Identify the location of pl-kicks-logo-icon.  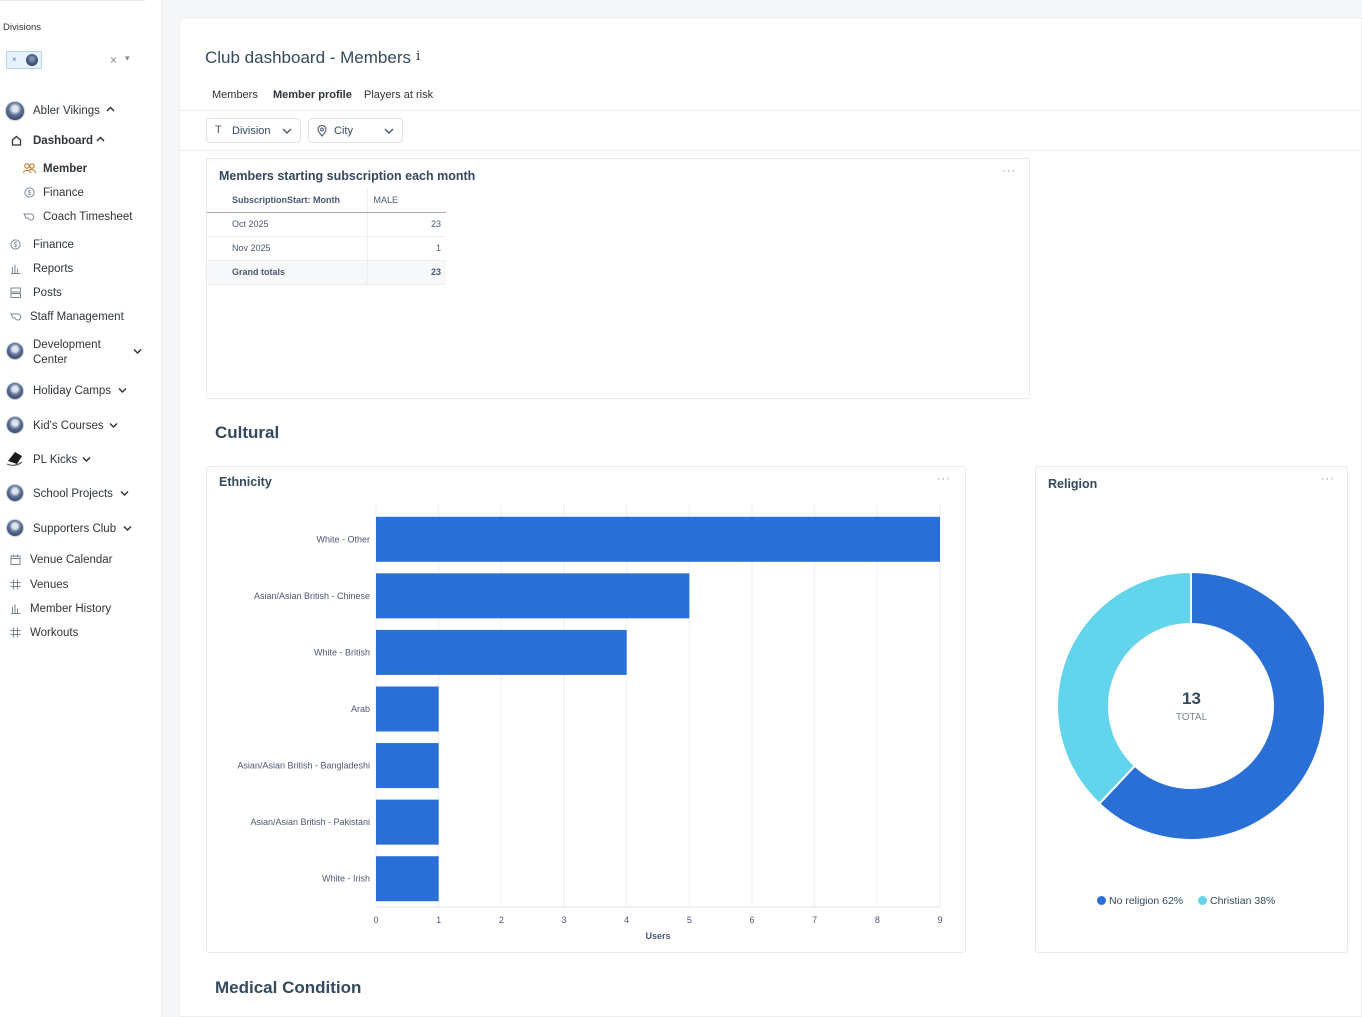
(14, 459).